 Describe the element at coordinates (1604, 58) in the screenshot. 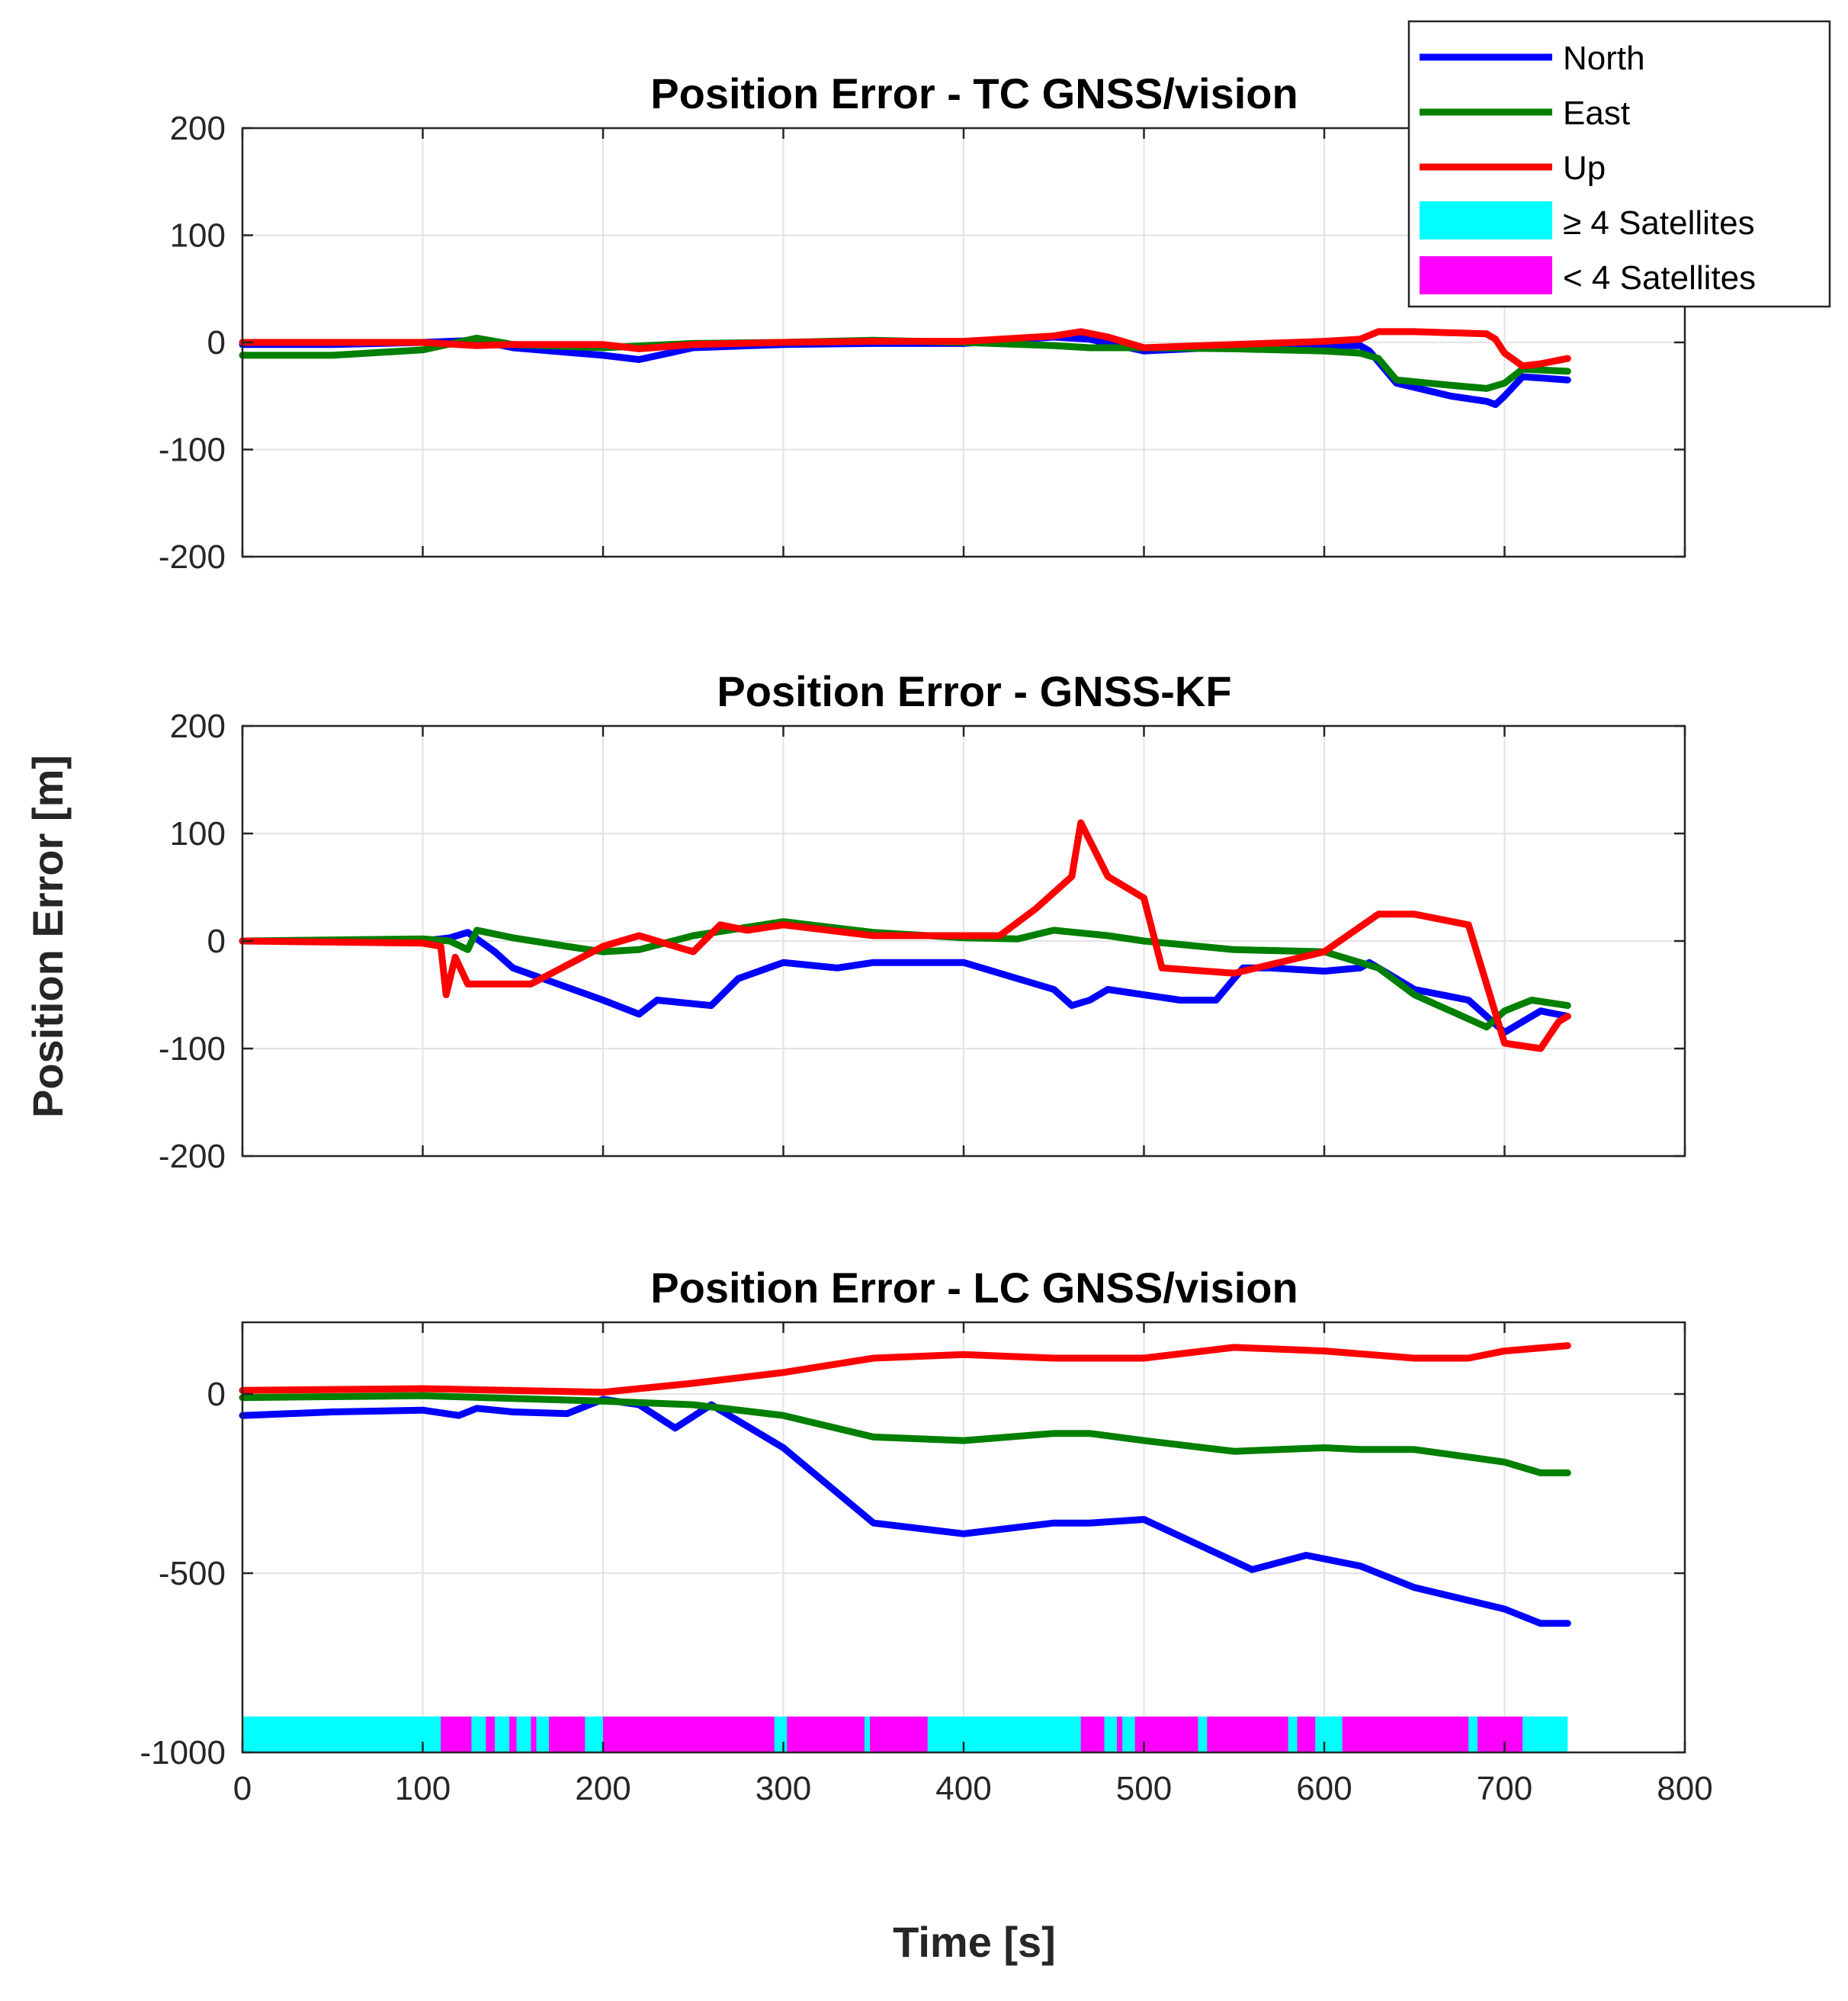

I see `legend-label: North` at that location.